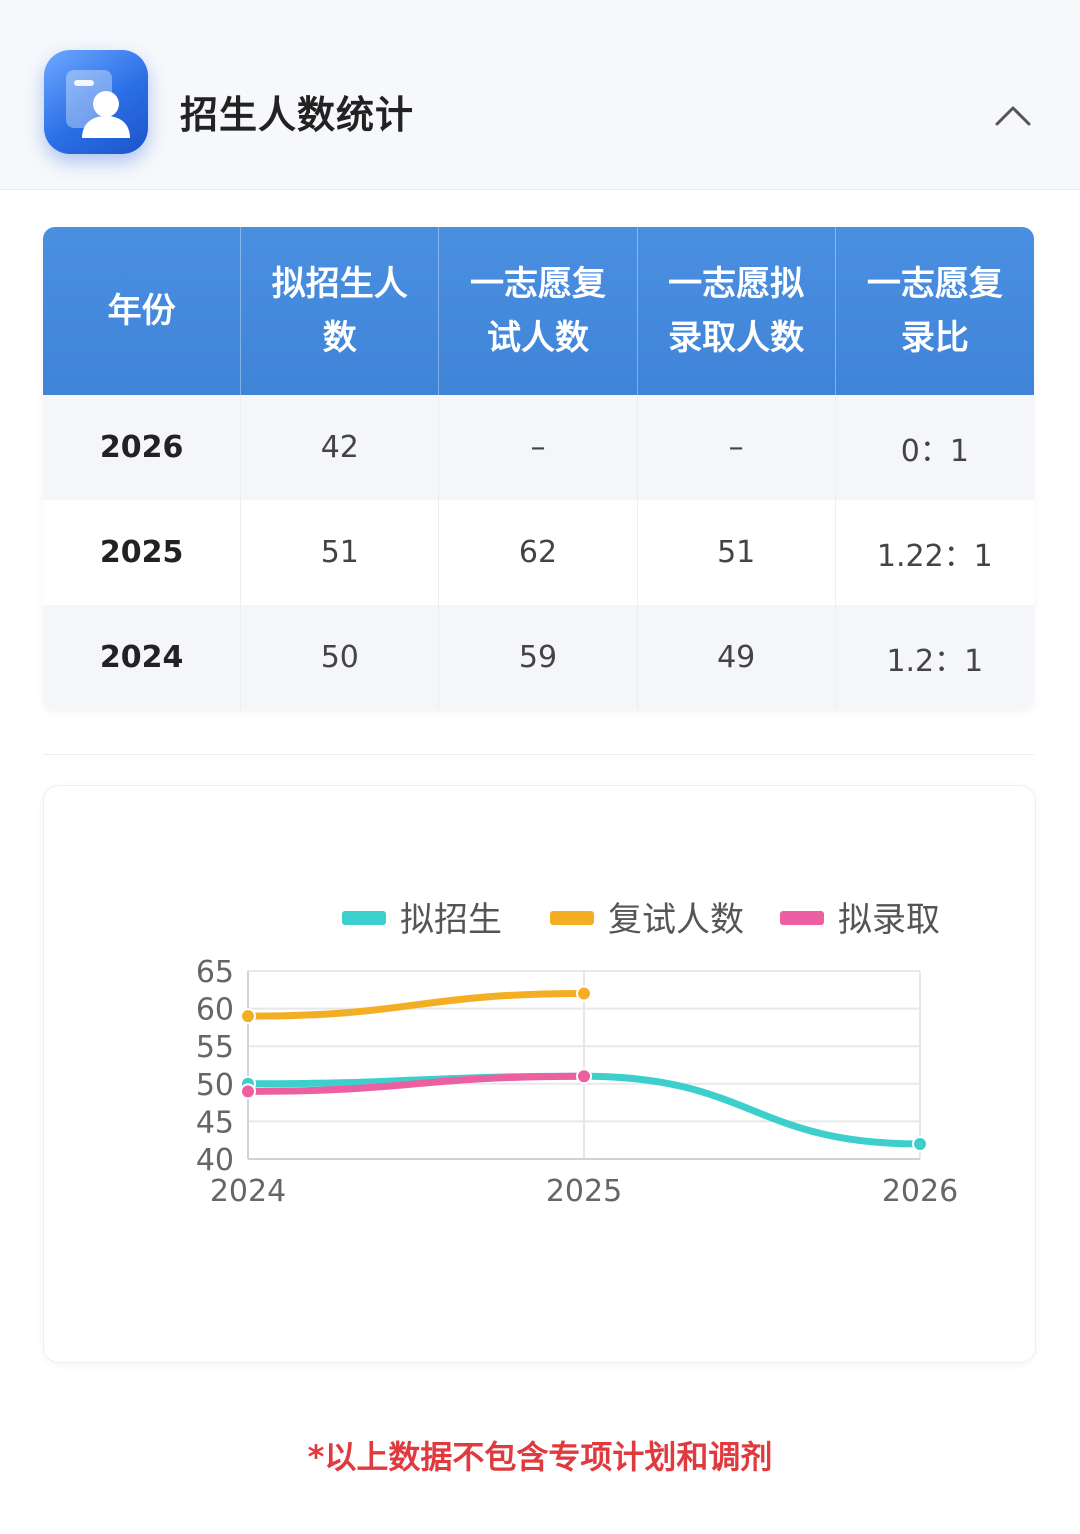 This screenshot has height=1534, width=1080. What do you see at coordinates (737, 657) in the screenshot?
I see `cell-admit: 49` at bounding box center [737, 657].